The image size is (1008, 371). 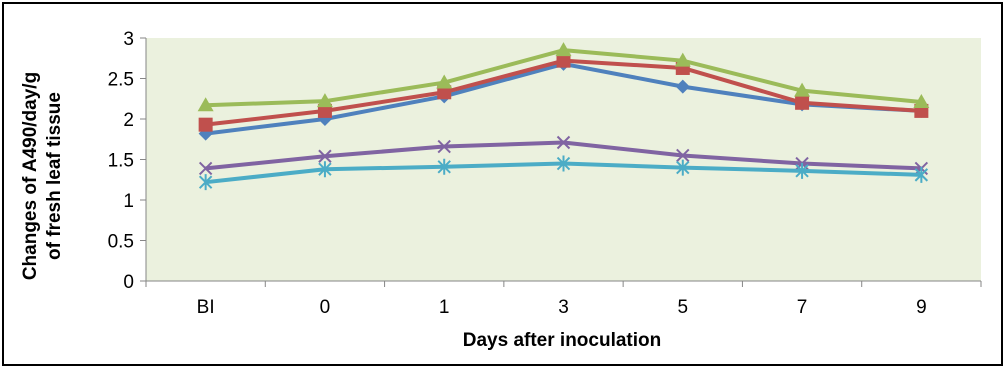 What do you see at coordinates (206, 307) in the screenshot?
I see `x-tick-label: BI` at bounding box center [206, 307].